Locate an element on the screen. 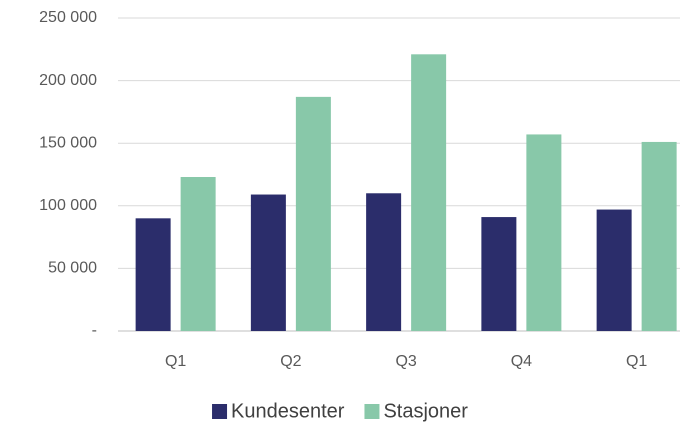  x-tick-label: Q3 is located at coordinates (405, 361).